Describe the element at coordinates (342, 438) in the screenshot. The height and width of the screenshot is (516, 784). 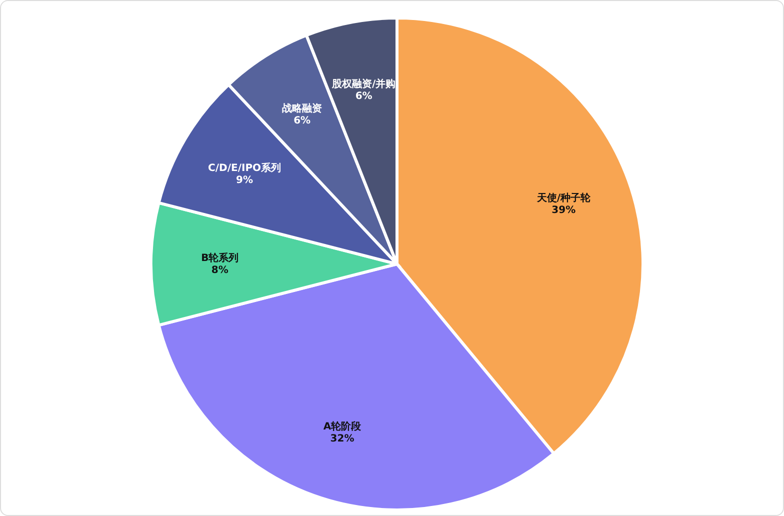
I see `data-label: 32%` at that location.